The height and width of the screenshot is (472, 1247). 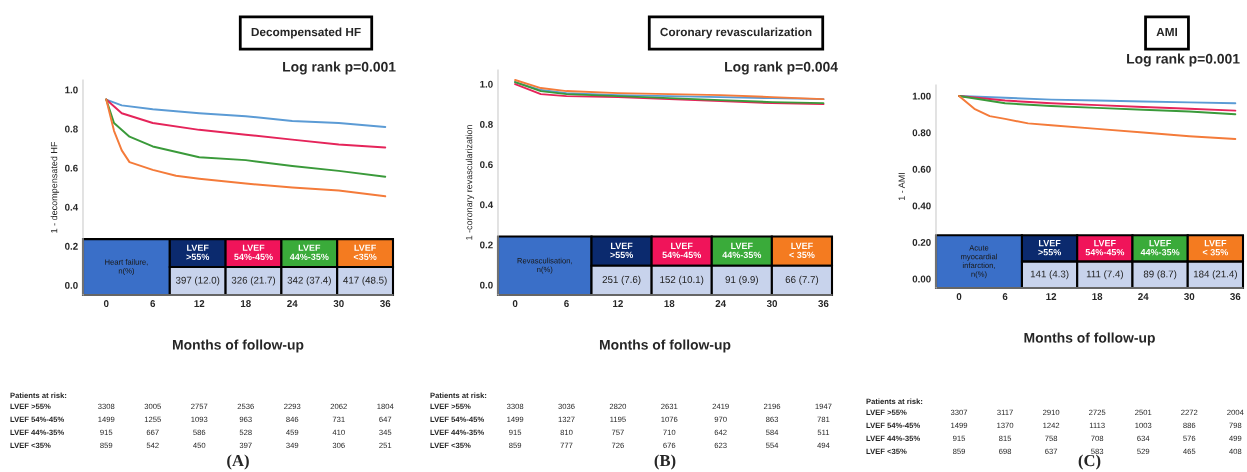 What do you see at coordinates (365, 252) in the screenshot?
I see `annotation: LVEF <35%` at bounding box center [365, 252].